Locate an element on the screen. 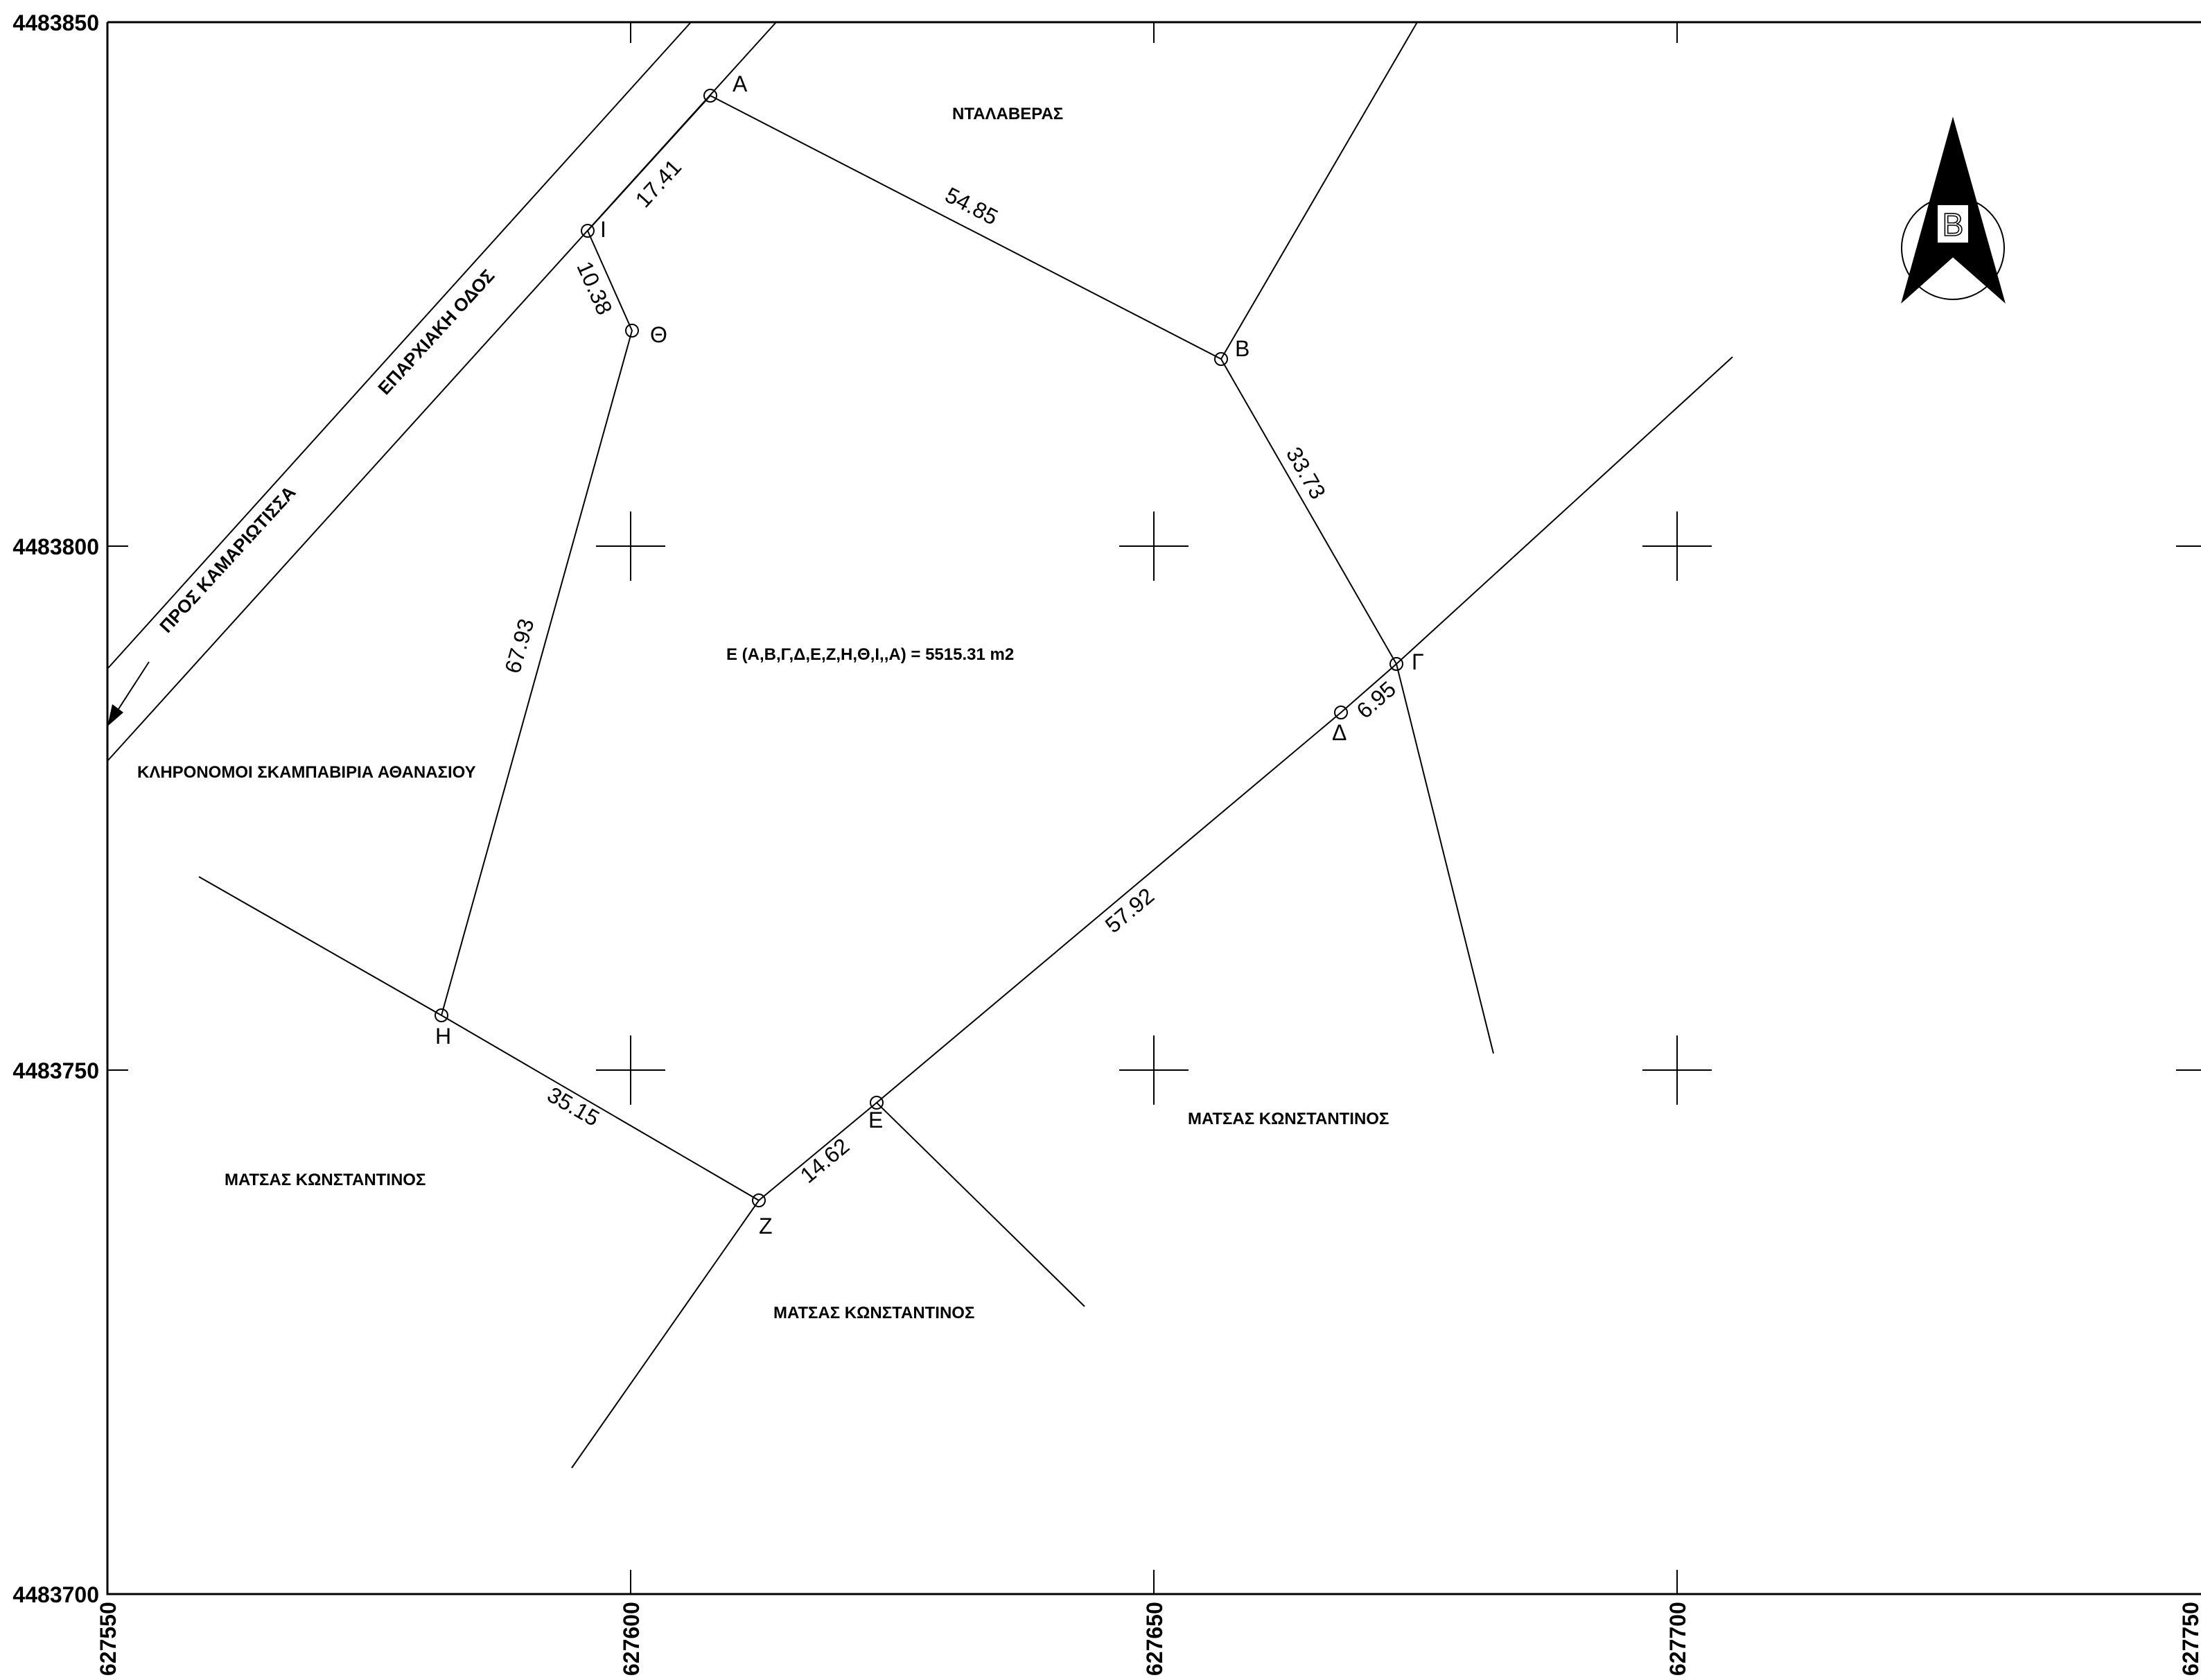  x-label-627650: 627650 is located at coordinates (1154, 1639).